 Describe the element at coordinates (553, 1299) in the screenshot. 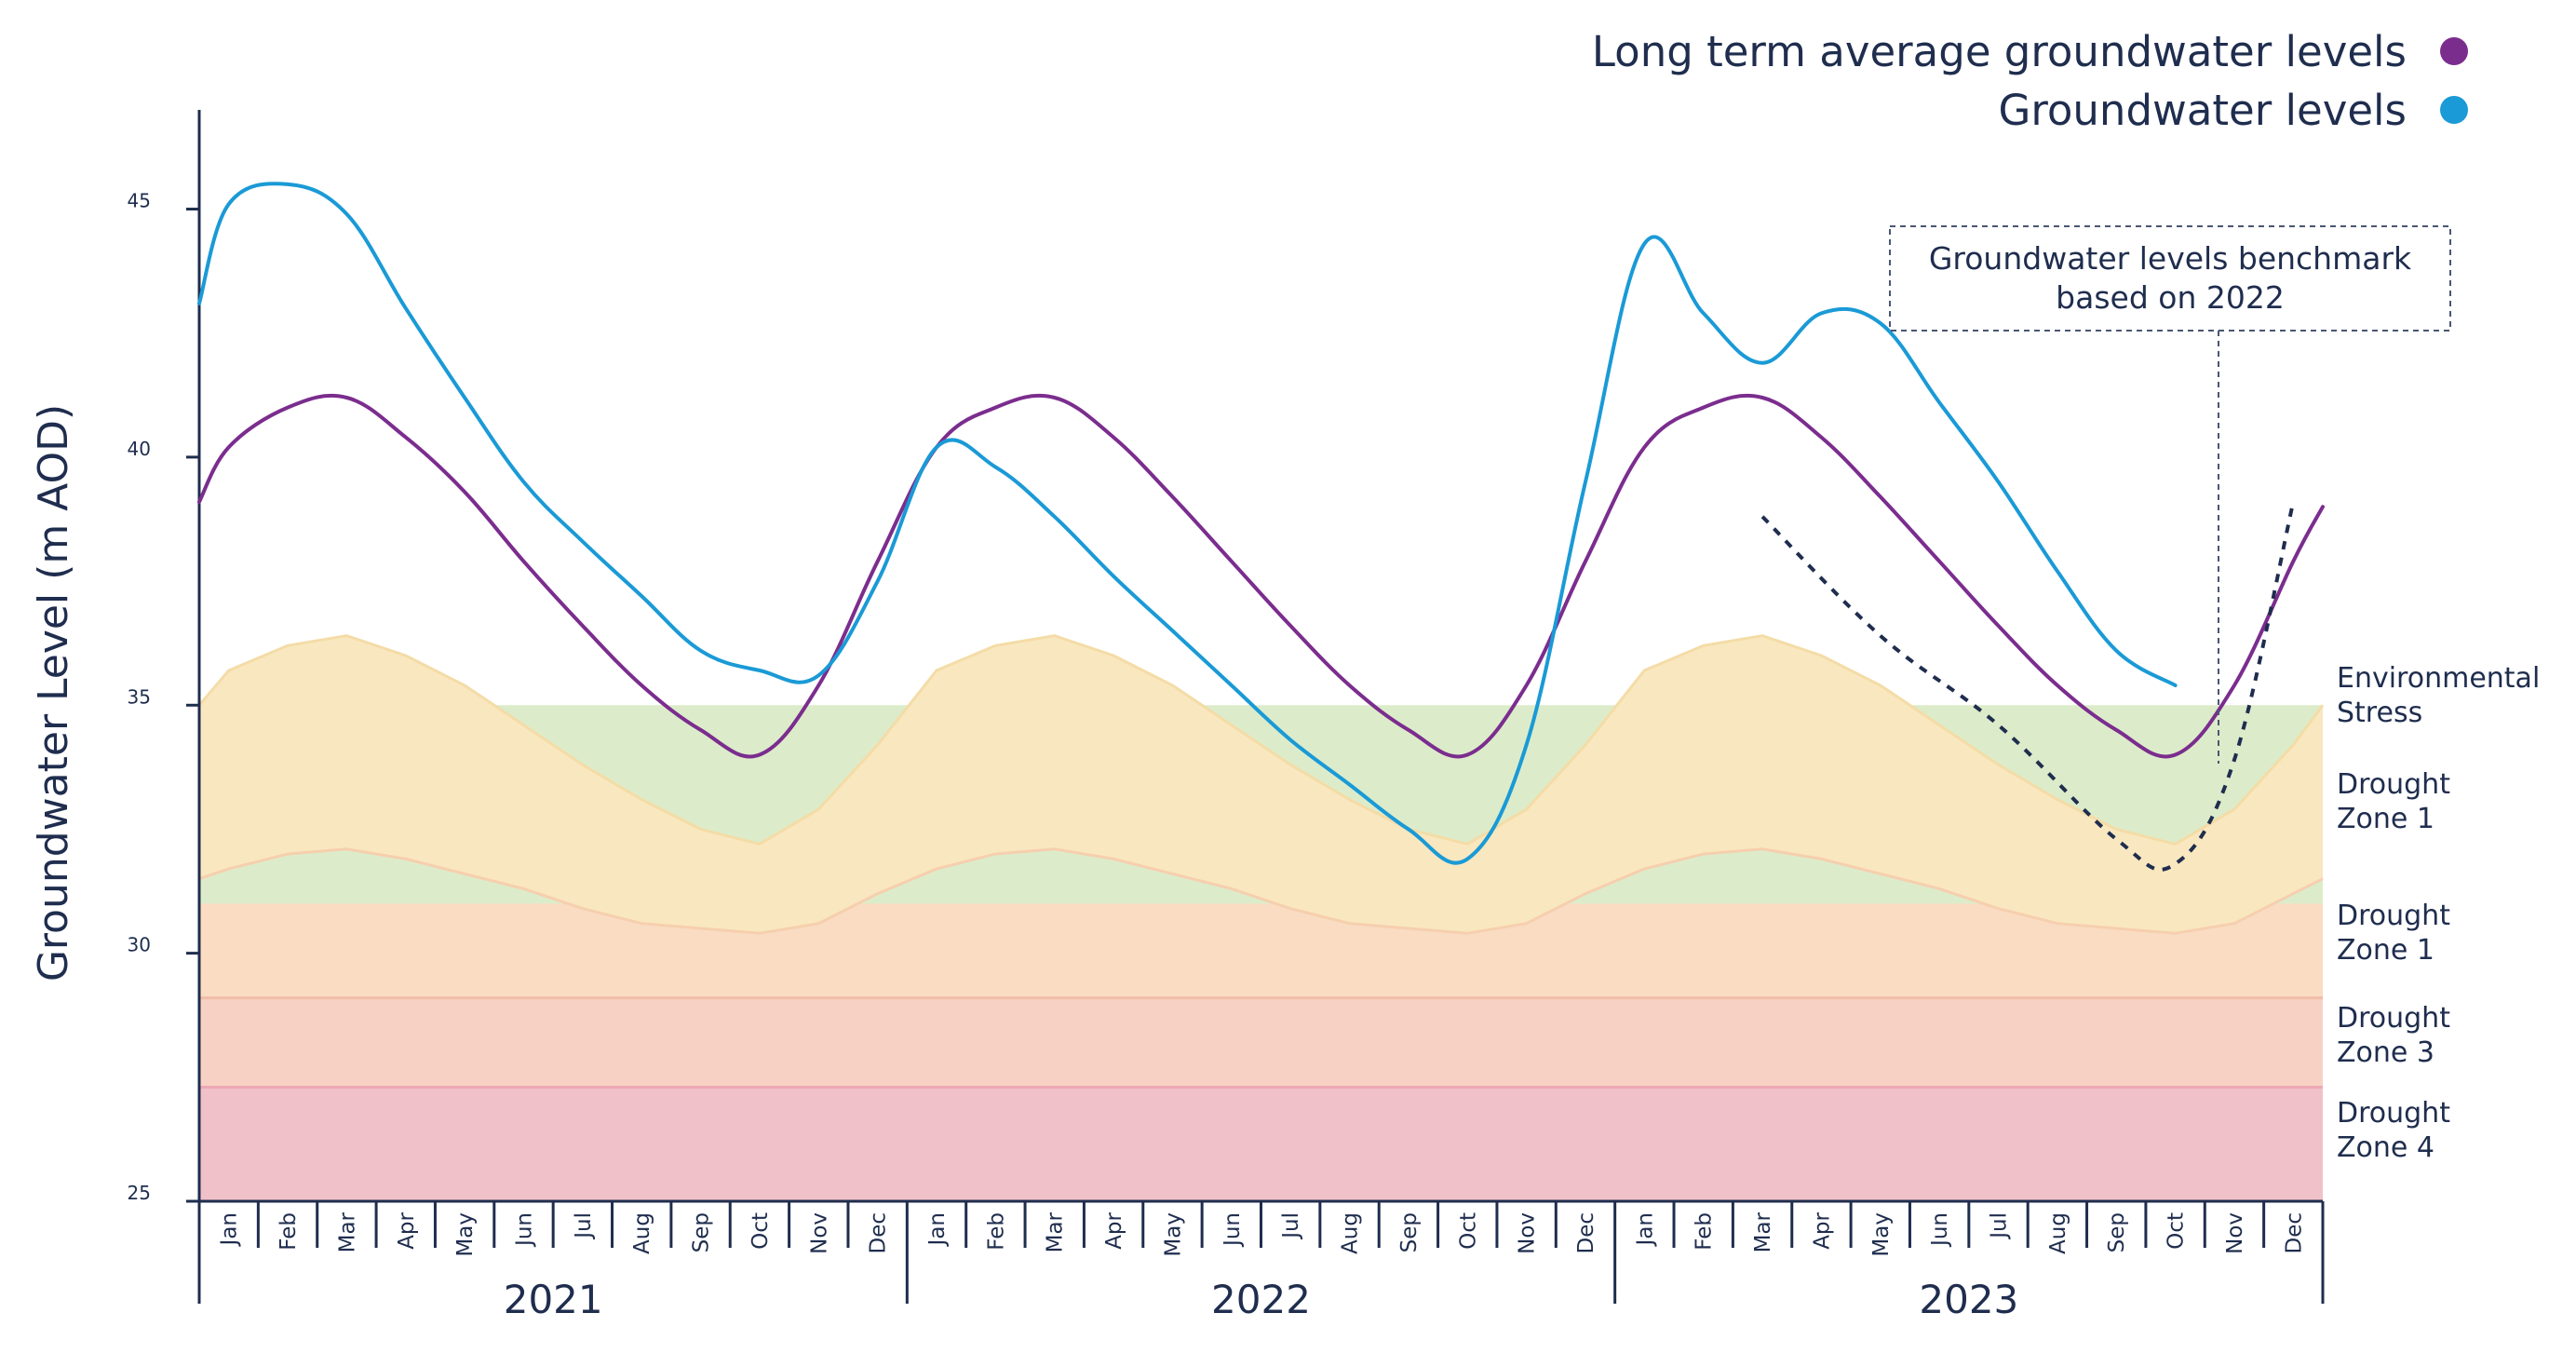

I see `year-label: 2021` at that location.